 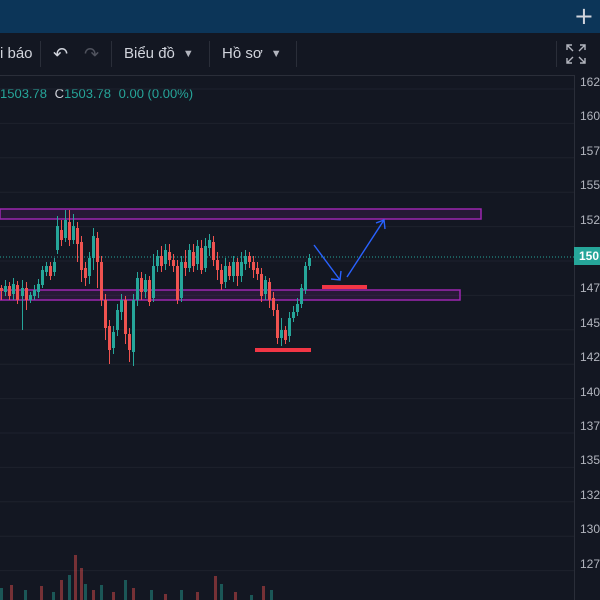 What do you see at coordinates (590, 494) in the screenshot?
I see `price-tick-label: 132` at bounding box center [590, 494].